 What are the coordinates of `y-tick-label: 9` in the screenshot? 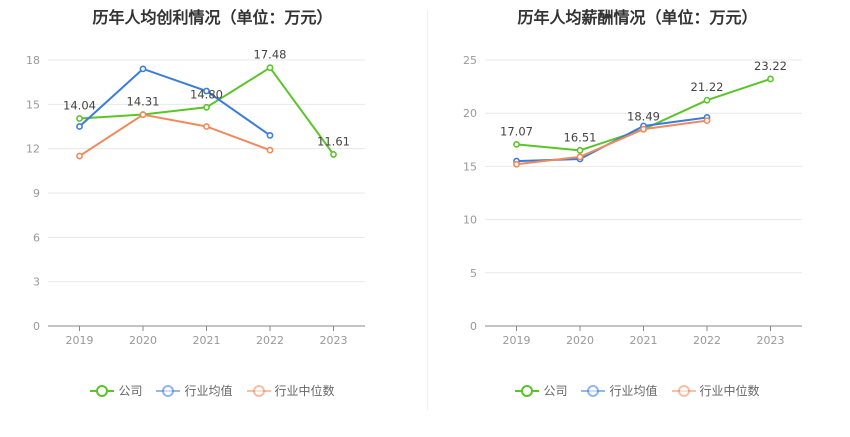 It's located at (36, 193).